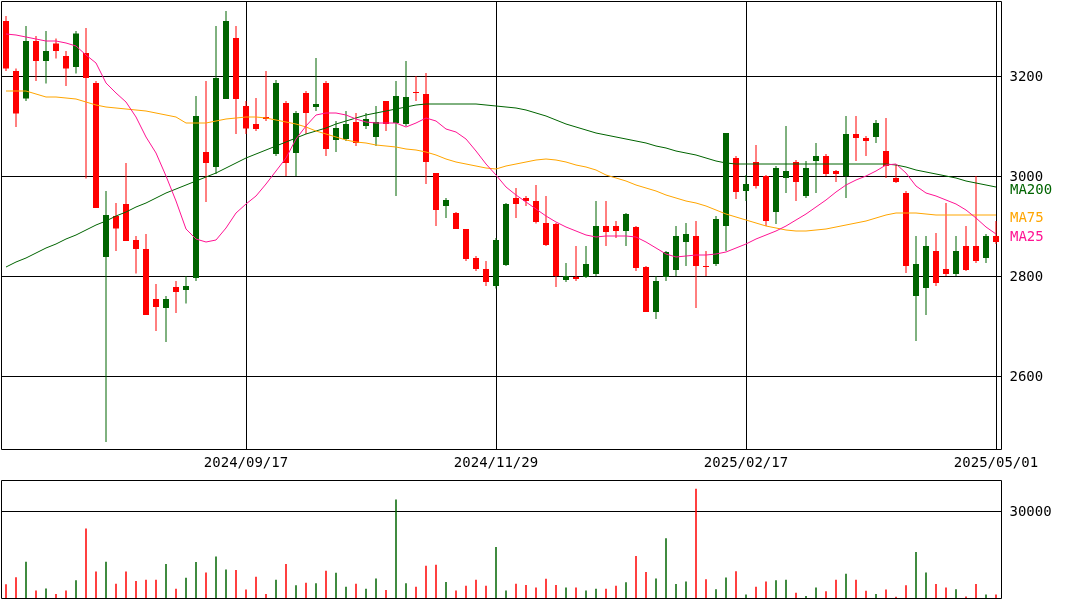 The height and width of the screenshot is (600, 1065). What do you see at coordinates (1026, 175) in the screenshot?
I see `y-tick-label: 3000` at bounding box center [1026, 175].